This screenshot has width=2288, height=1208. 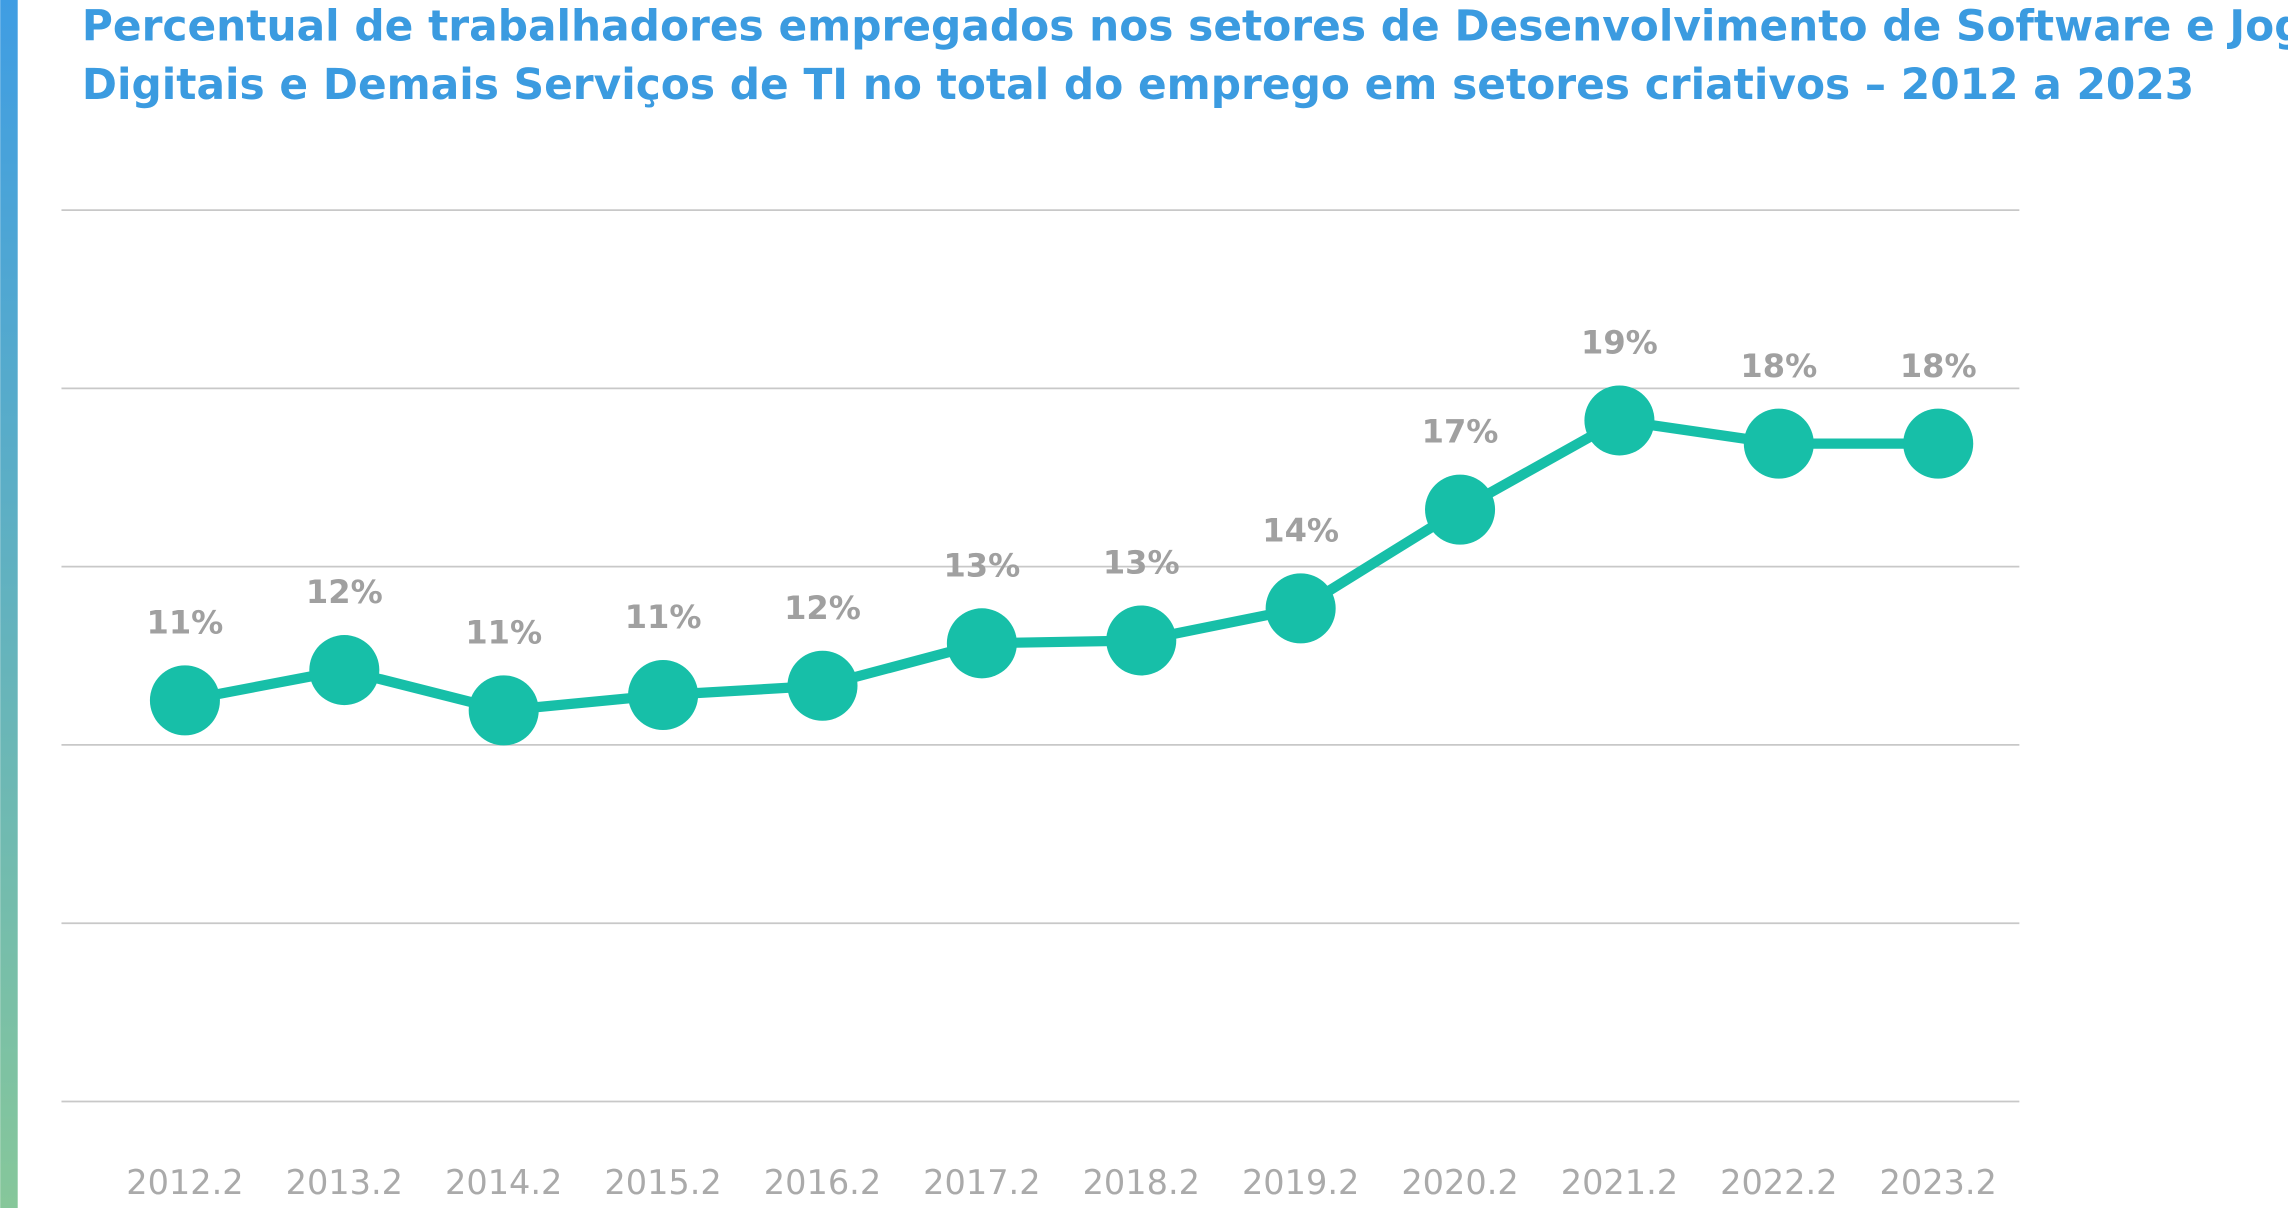 What do you see at coordinates (184, 1182) in the screenshot?
I see `x-tick-label: 2012.2` at bounding box center [184, 1182].